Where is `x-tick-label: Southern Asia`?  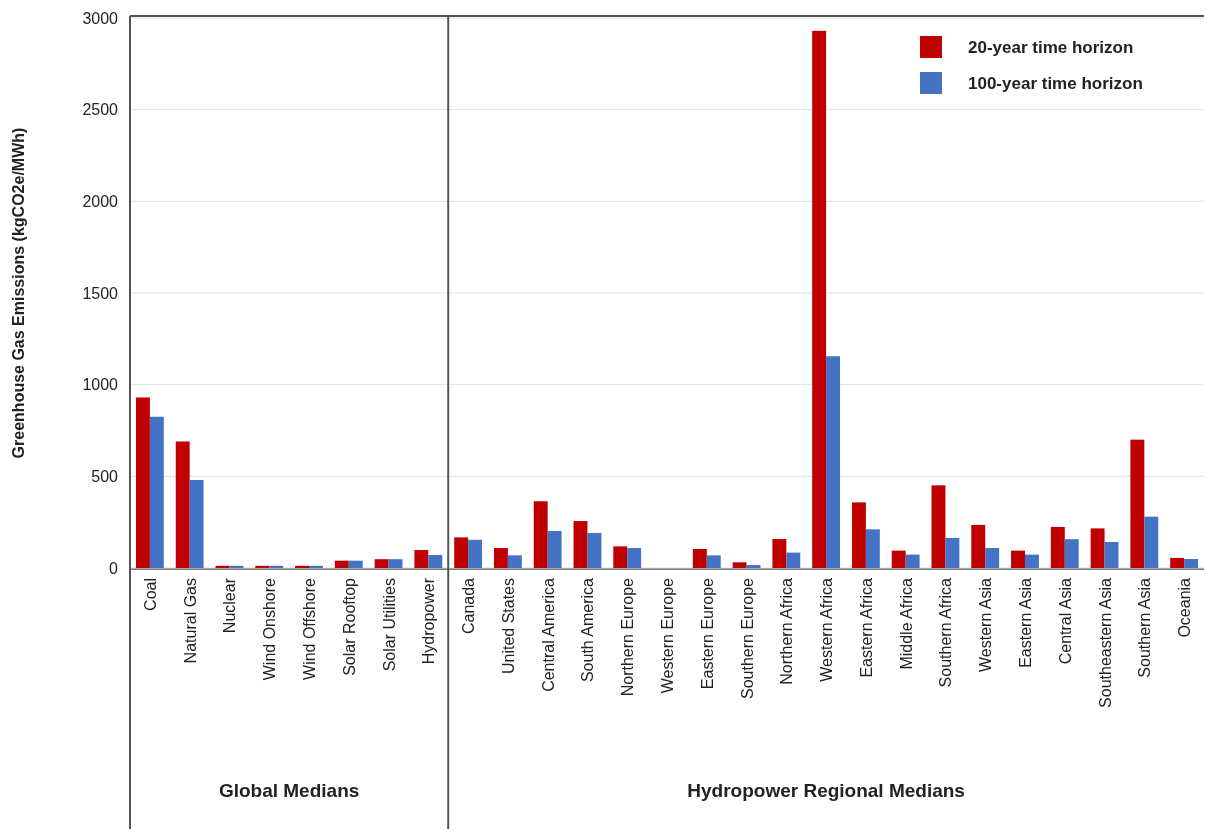
x-tick-label: Southern Asia is located at coordinates (1145, 627).